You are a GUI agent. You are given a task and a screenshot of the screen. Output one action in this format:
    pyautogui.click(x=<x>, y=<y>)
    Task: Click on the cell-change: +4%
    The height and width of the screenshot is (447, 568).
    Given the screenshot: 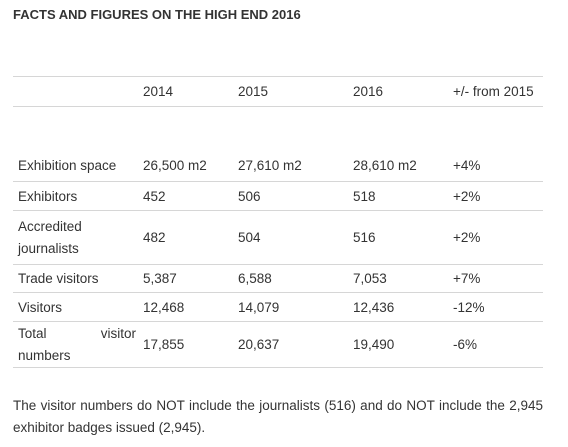 What is the action you would take?
    pyautogui.click(x=467, y=165)
    